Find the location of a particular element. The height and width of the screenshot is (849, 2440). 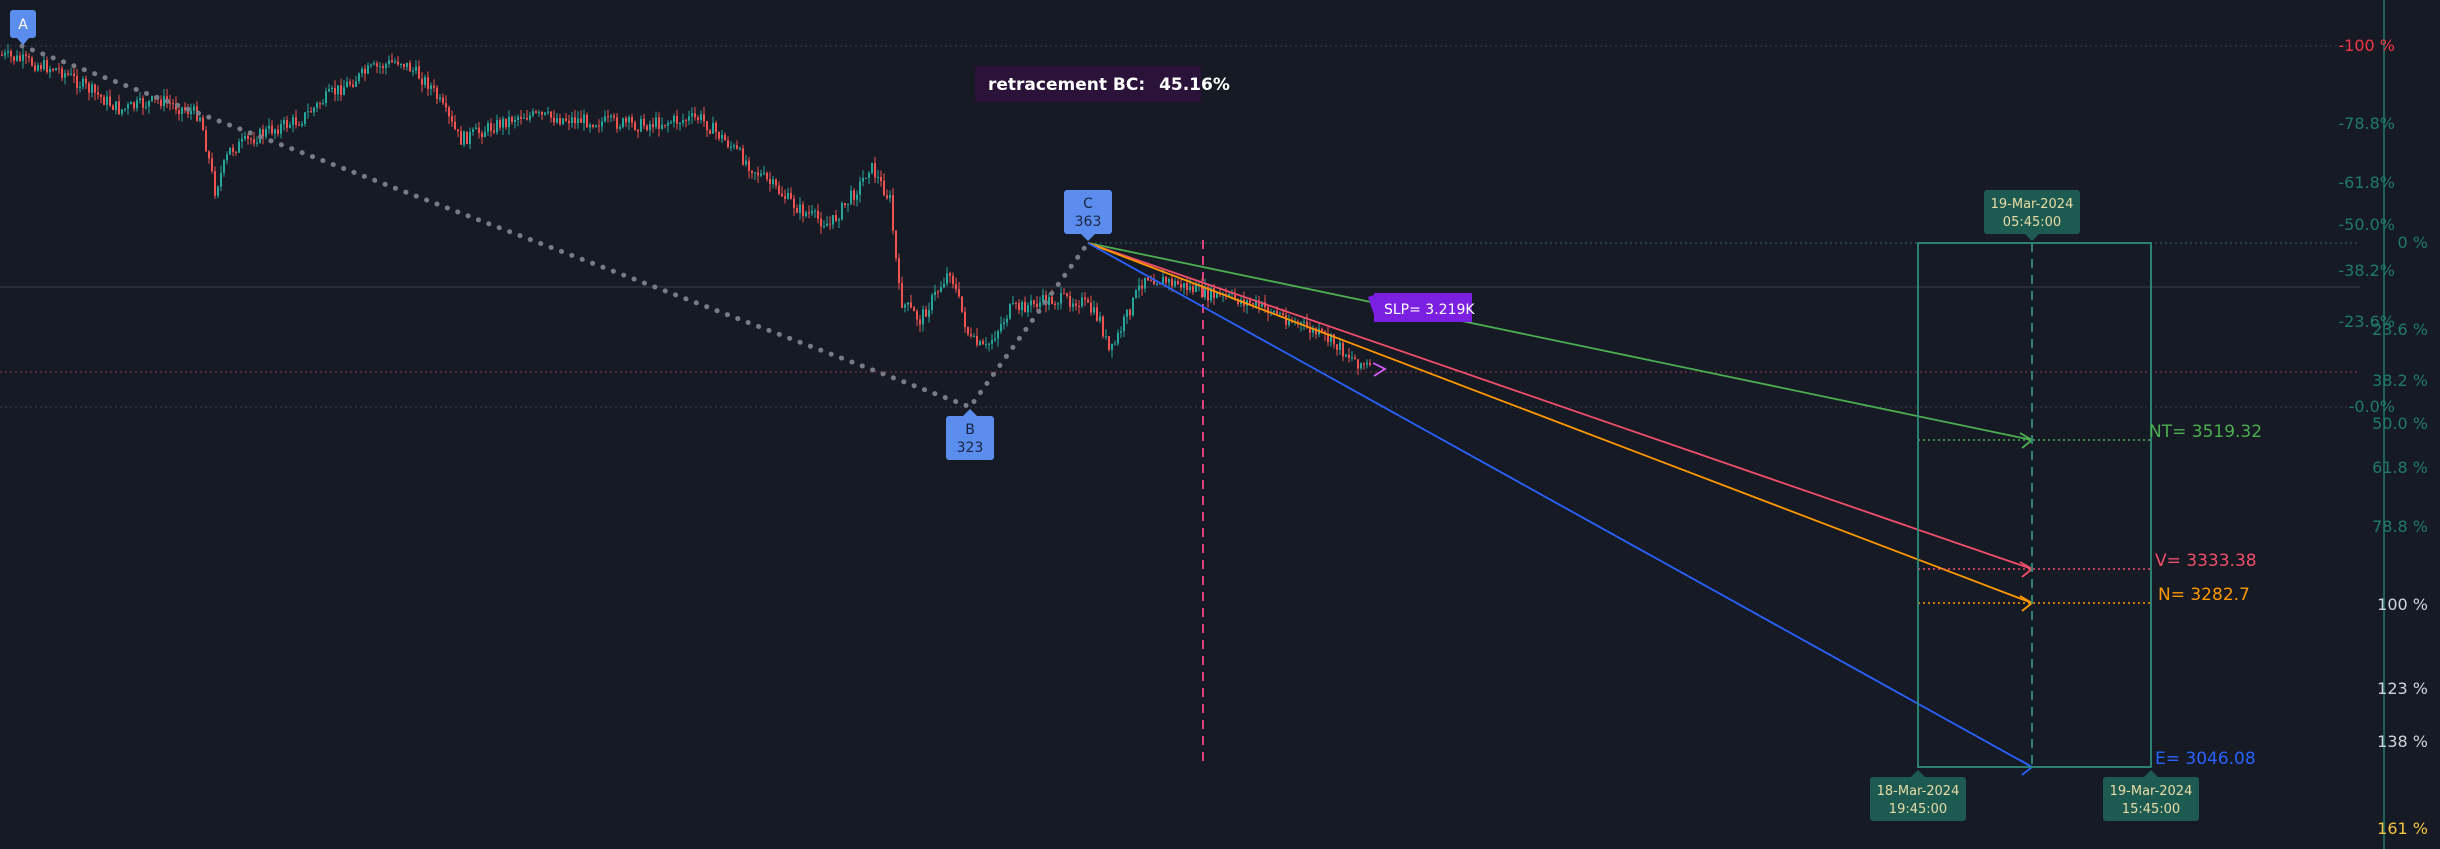

nt-arrow-icon is located at coordinates (2026, 440).